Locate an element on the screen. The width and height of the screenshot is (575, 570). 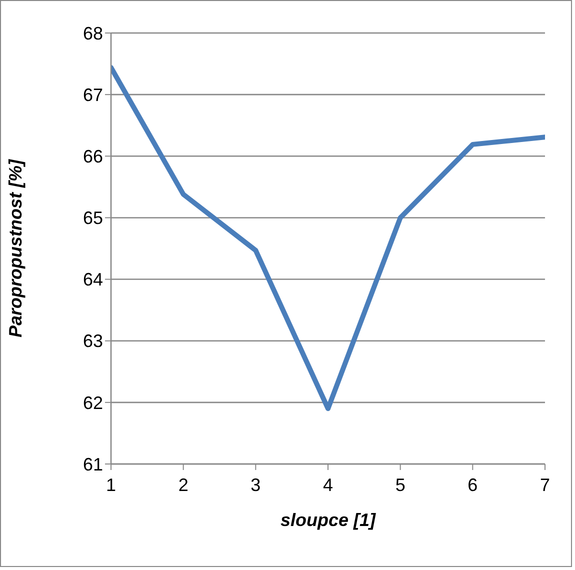
y-tick-label: 66 is located at coordinates (92, 156).